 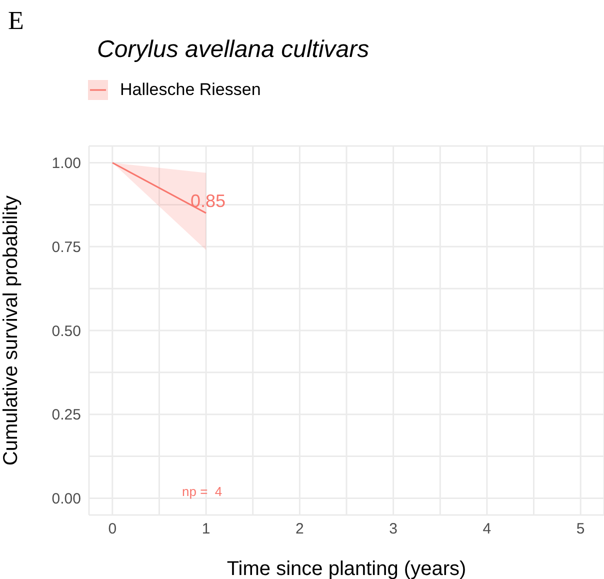 What do you see at coordinates (66, 499) in the screenshot?
I see `text: 0.00` at bounding box center [66, 499].